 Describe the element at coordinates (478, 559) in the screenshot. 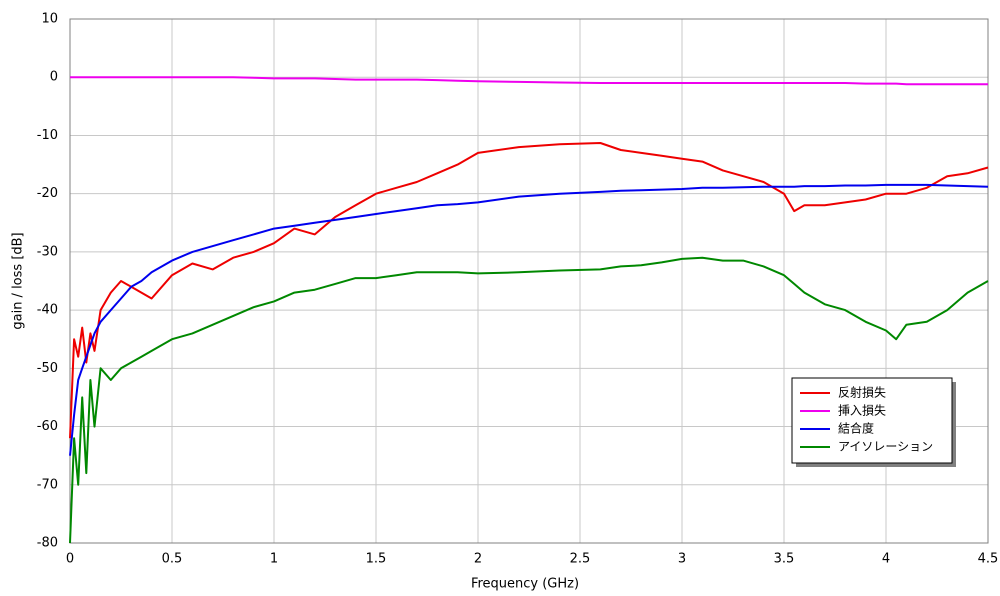

I see `x-tick-label: 2` at that location.